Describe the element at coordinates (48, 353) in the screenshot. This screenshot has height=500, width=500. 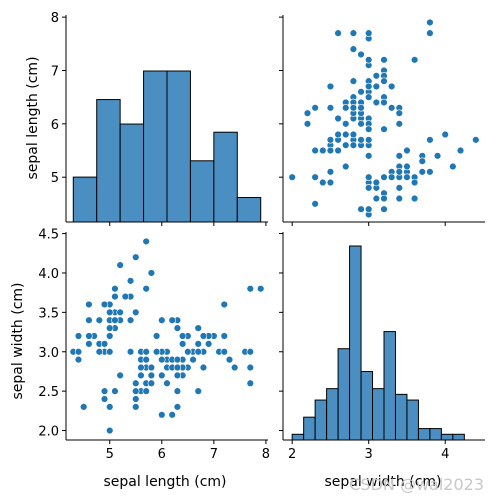
I see `ytick-row2: 3.0` at that location.